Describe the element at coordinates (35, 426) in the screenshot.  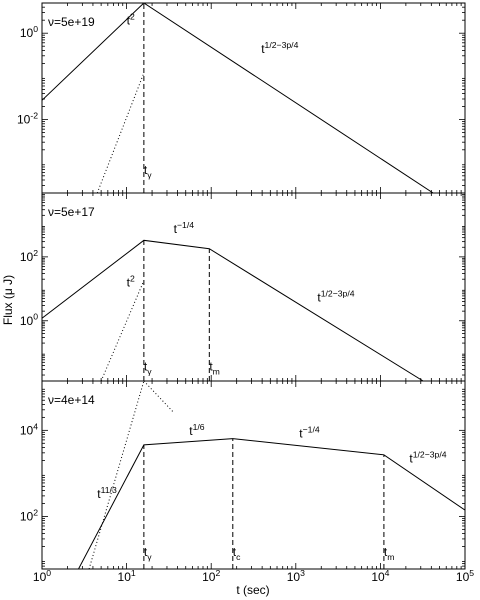
I see `y-tick-label-sup: 4` at that location.